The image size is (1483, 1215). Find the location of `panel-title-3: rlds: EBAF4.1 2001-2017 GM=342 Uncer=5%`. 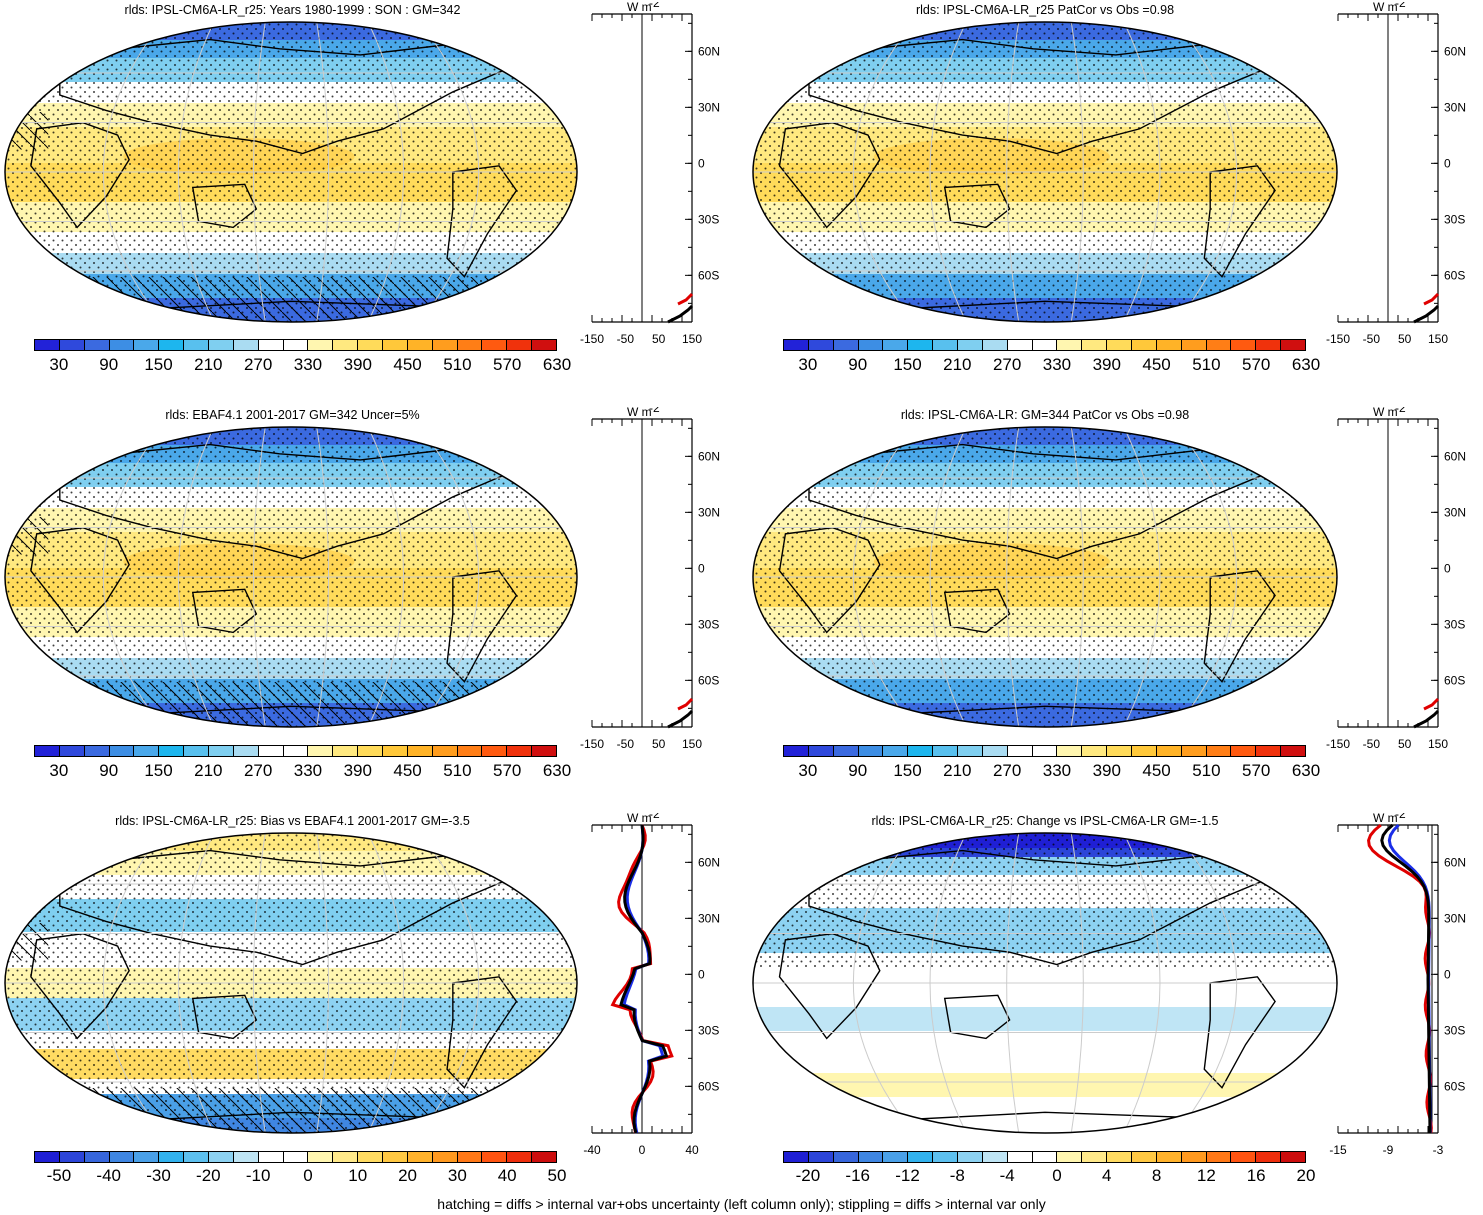

panel-title-3: rlds: EBAF4.1 2001-2017 GM=342 Uncer=5% is located at coordinates (292, 415).